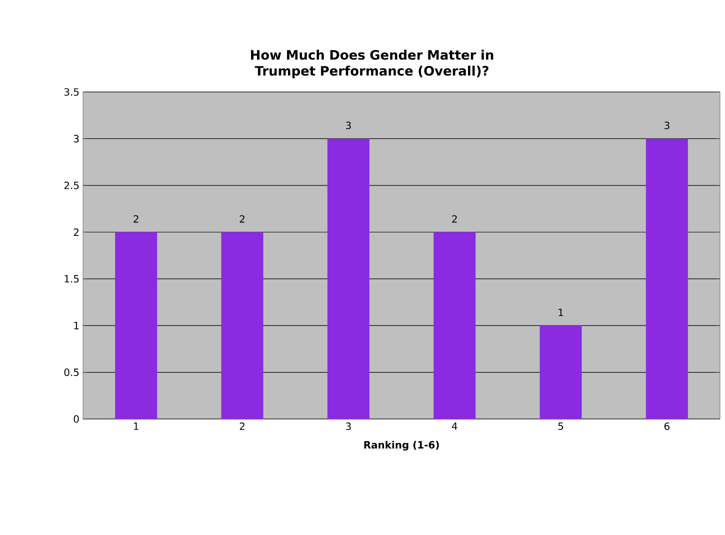 This screenshot has height=535, width=725. What do you see at coordinates (561, 426) in the screenshot?
I see `x-tick-label: 5` at bounding box center [561, 426].